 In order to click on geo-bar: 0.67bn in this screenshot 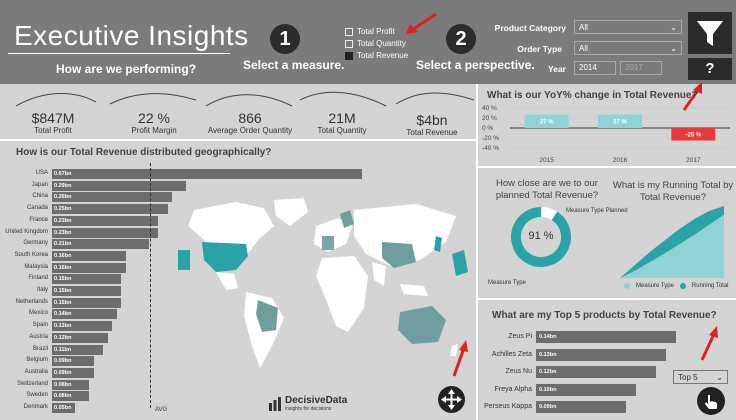, I will do `click(207, 174)`.